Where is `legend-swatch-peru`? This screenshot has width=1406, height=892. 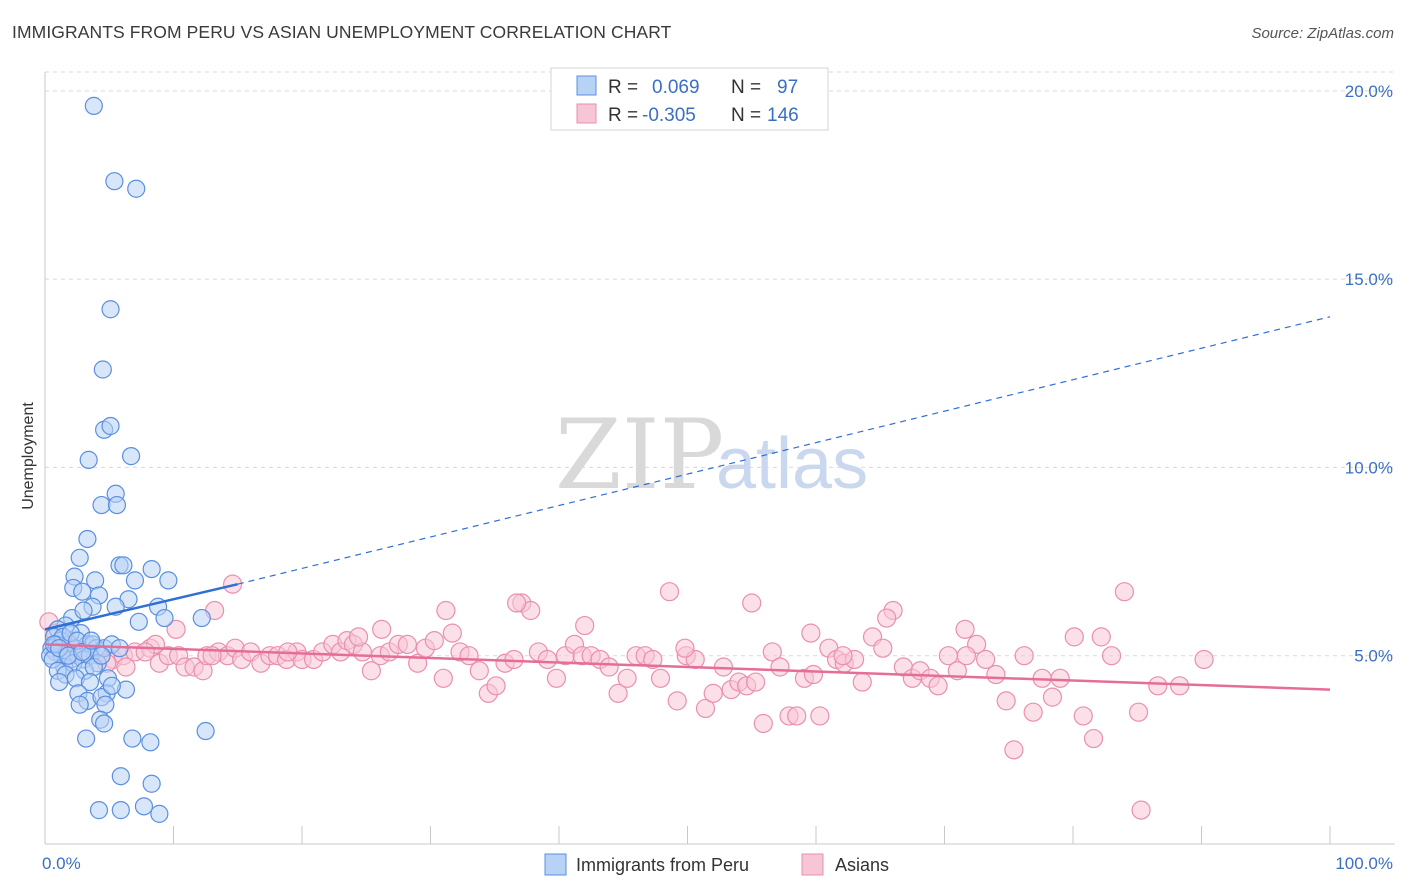 legend-swatch-peru is located at coordinates (586, 85).